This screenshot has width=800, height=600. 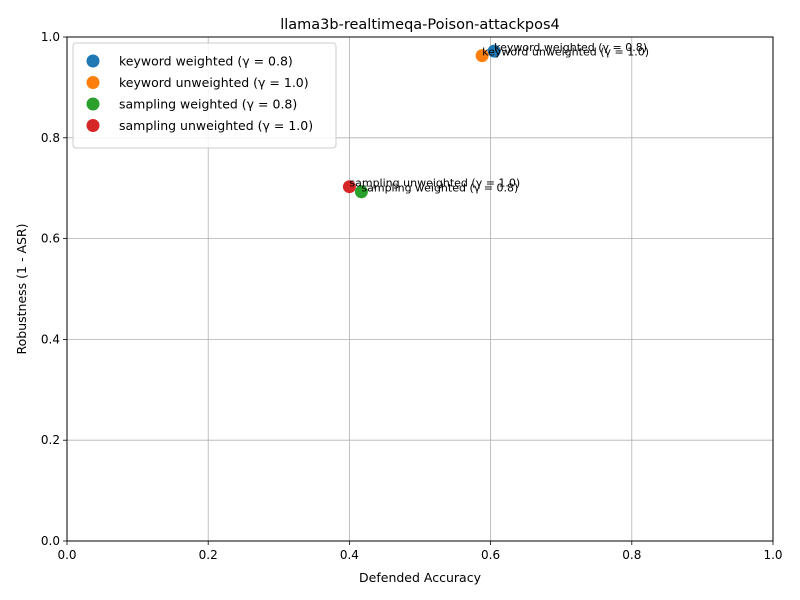 I want to click on x-tick-label: 0.4, so click(x=349, y=555).